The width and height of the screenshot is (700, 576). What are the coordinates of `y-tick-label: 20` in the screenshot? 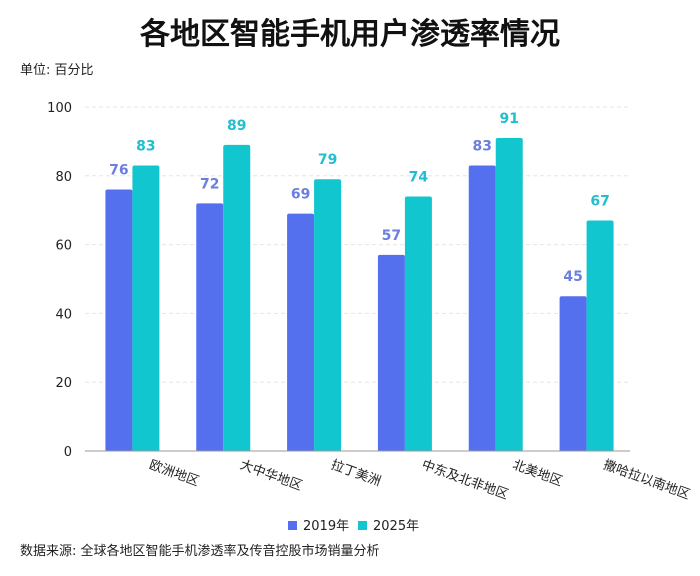 It's located at (63, 383).